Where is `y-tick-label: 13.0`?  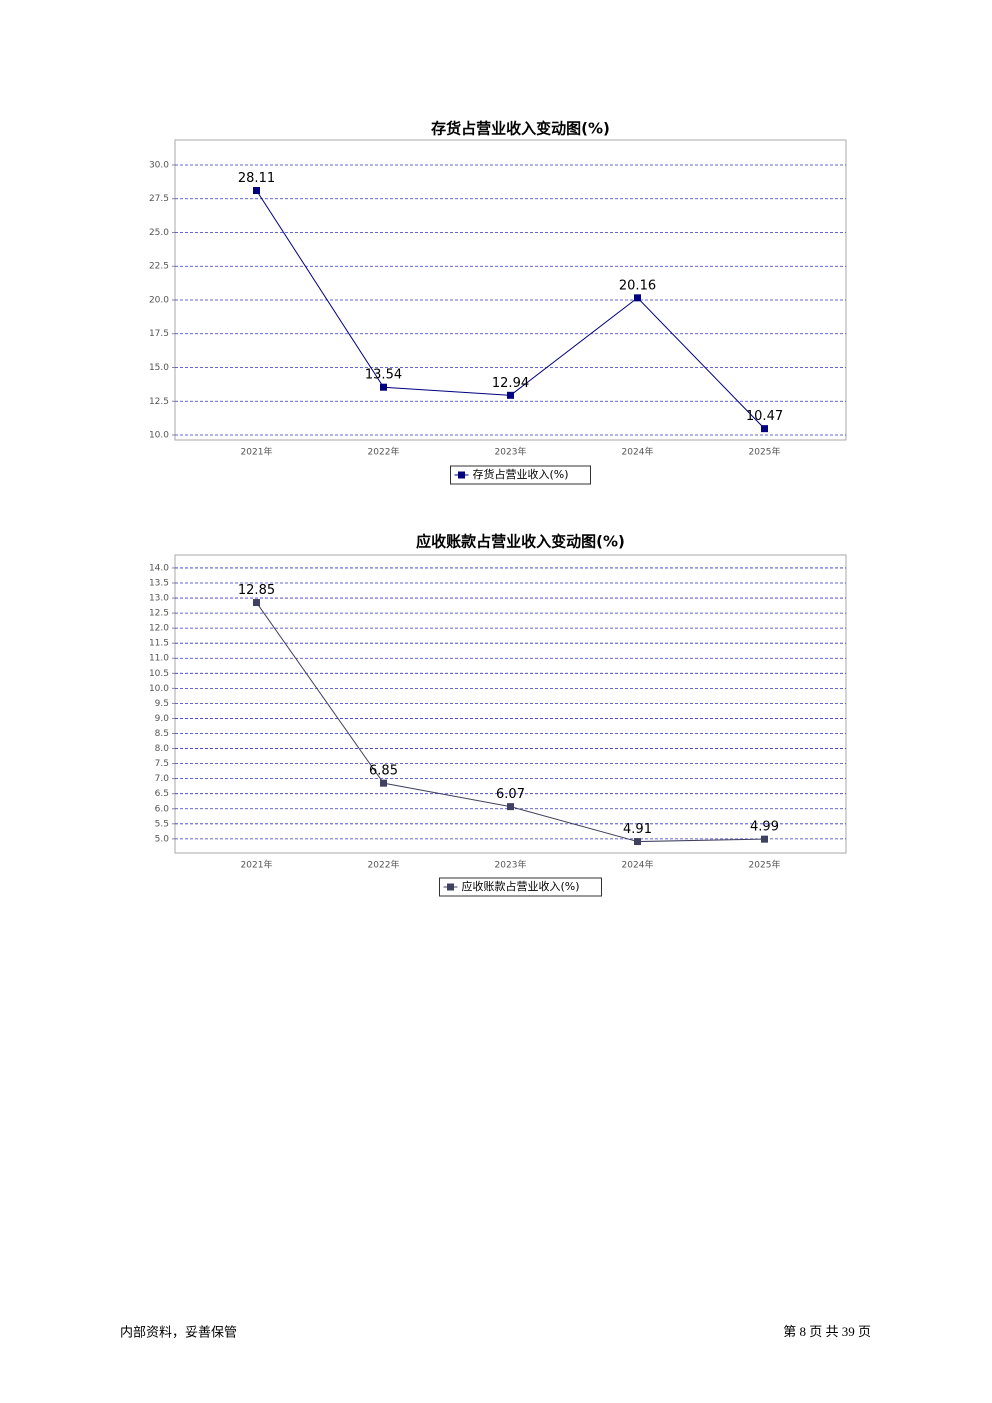 y-tick-label: 13.0 is located at coordinates (159, 599).